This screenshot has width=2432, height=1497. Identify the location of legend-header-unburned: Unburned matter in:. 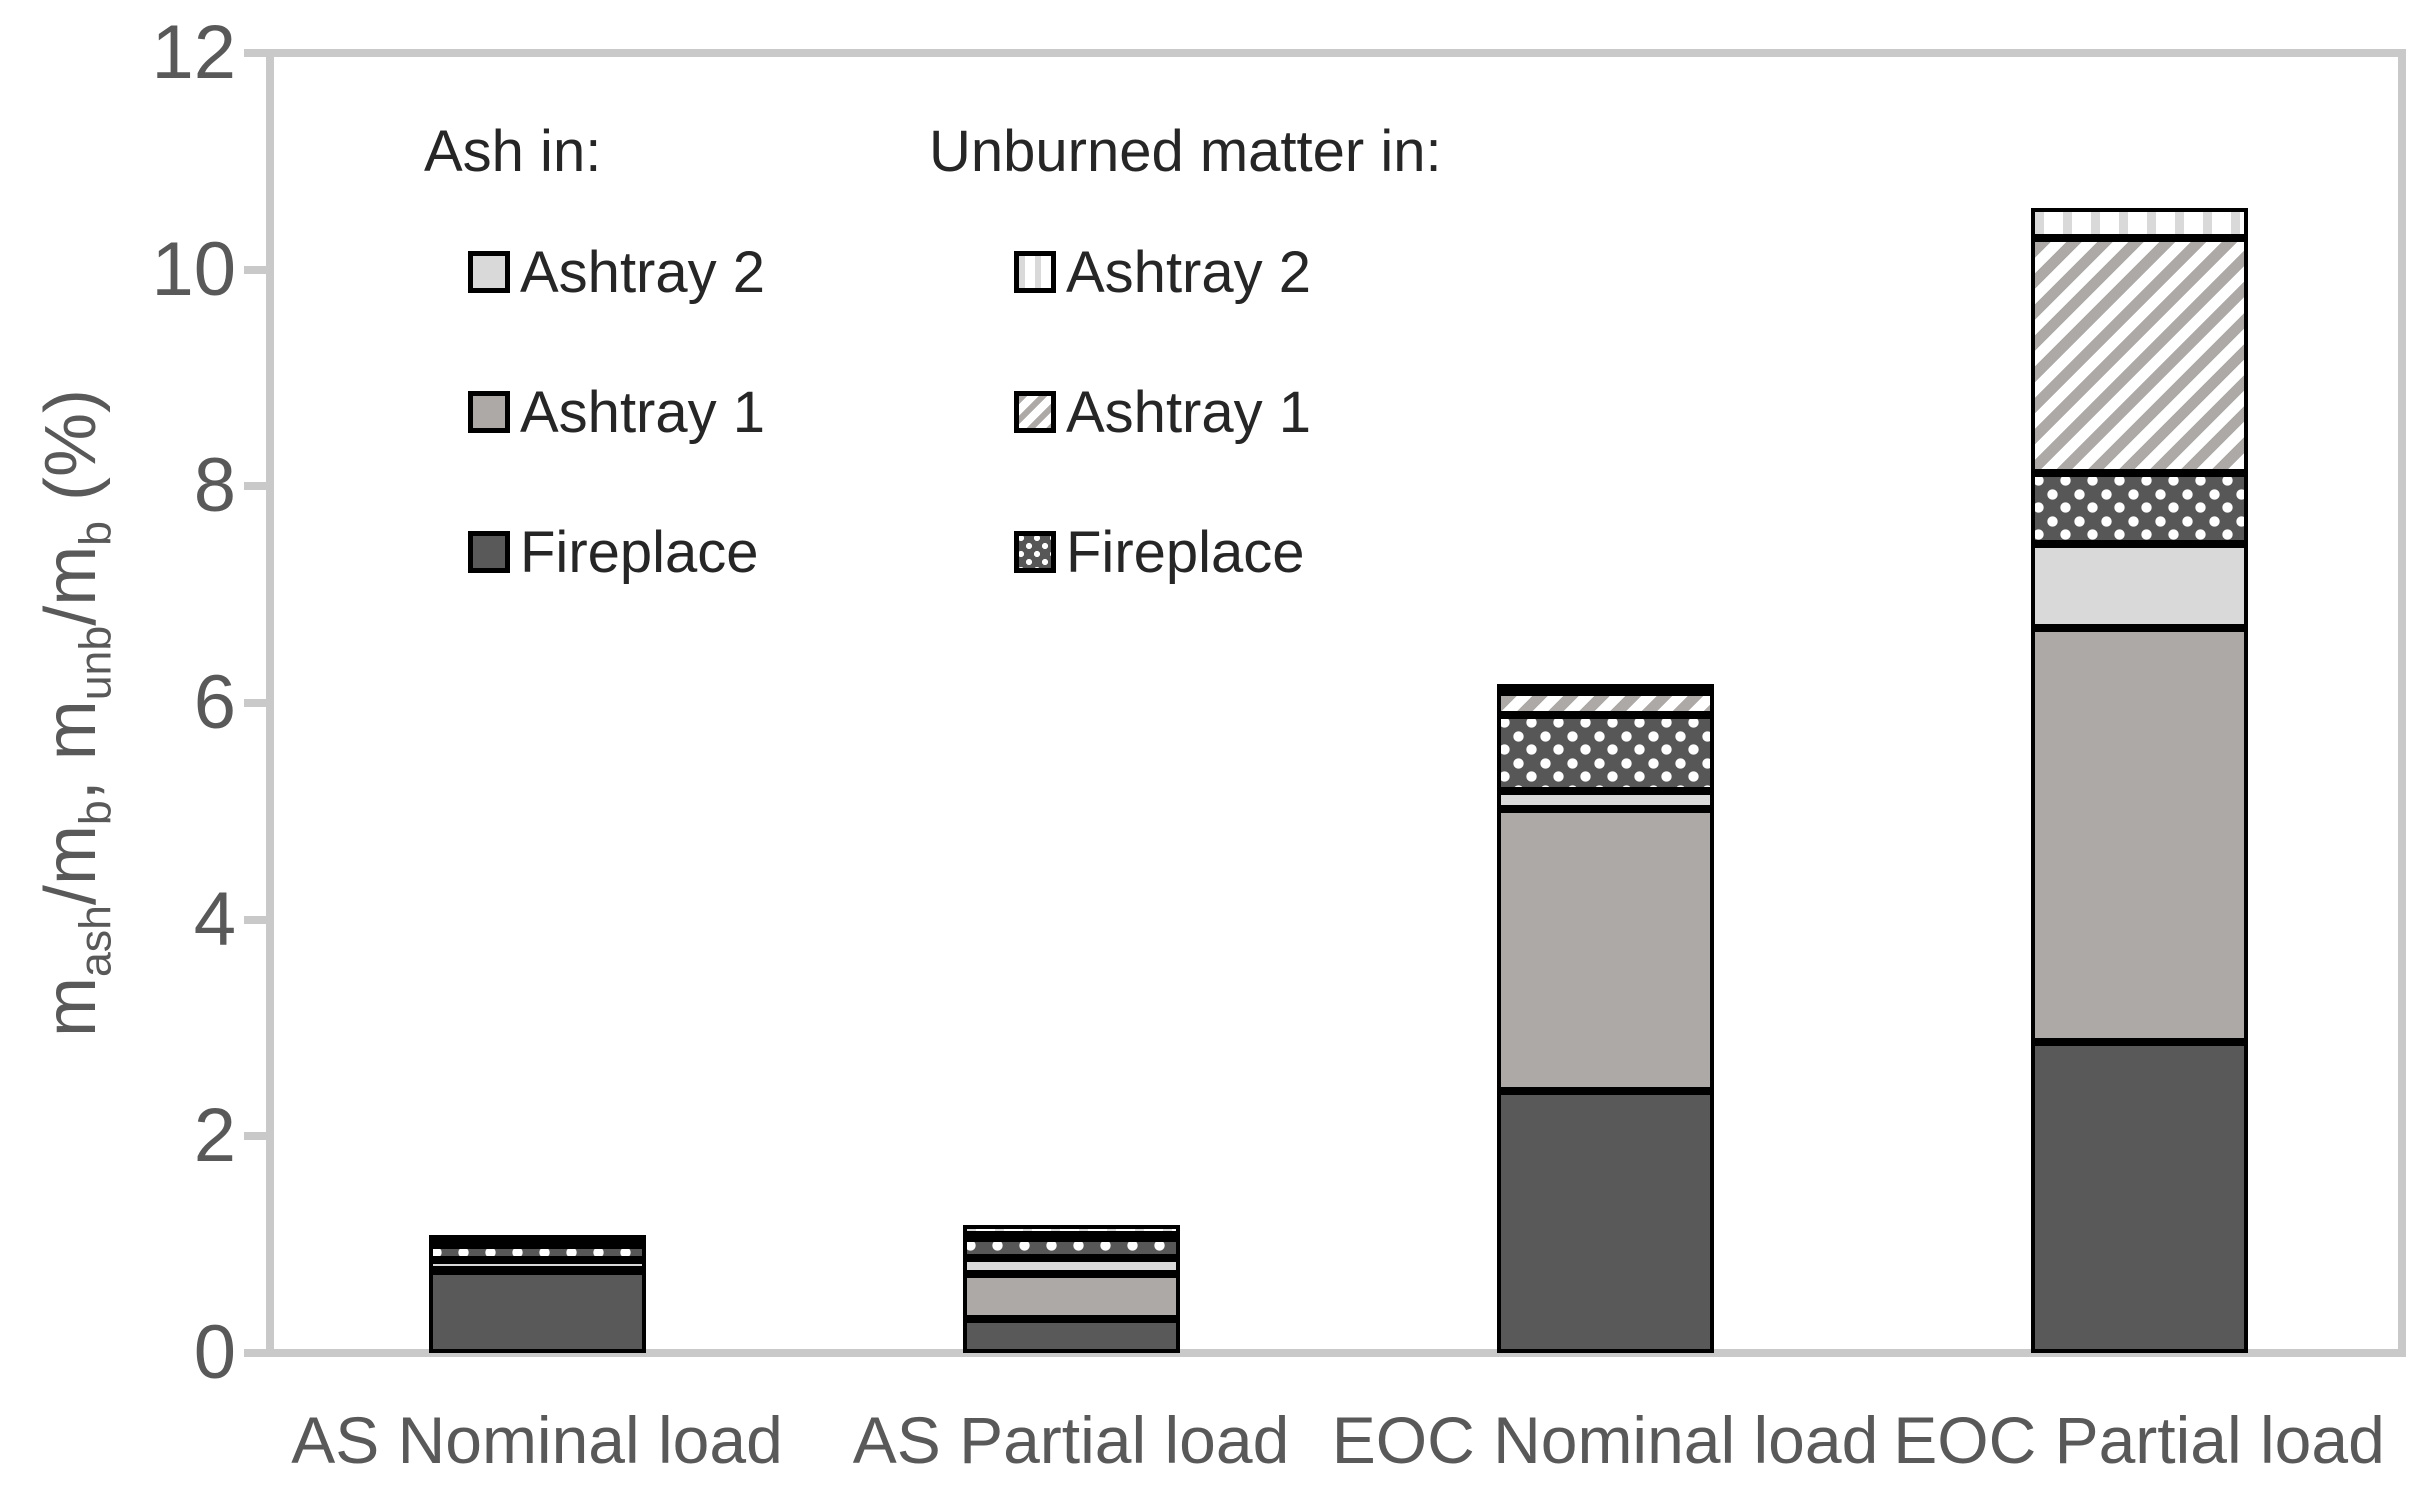
(1185, 151).